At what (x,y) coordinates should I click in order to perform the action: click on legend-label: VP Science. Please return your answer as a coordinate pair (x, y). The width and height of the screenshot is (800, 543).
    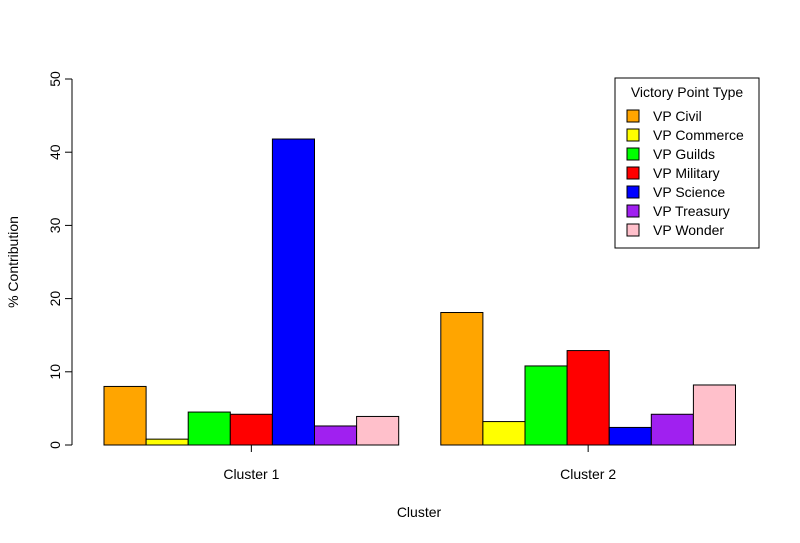
    Looking at the image, I should click on (689, 192).